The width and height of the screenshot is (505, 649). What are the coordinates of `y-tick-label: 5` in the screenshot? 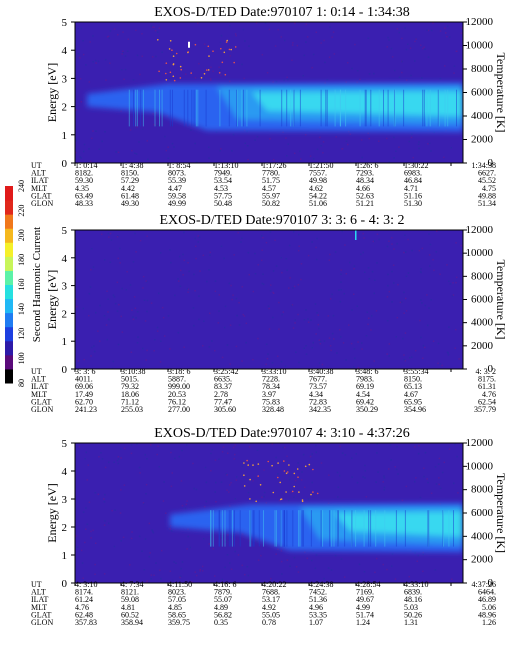 It's located at (65, 23).